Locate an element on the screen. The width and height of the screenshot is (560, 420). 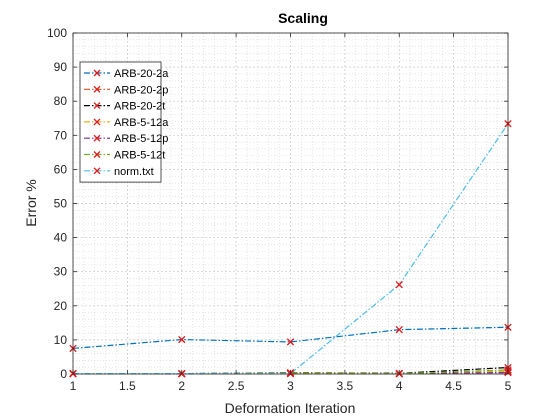
legend-entry: ARB-5-12a is located at coordinates (126, 123).